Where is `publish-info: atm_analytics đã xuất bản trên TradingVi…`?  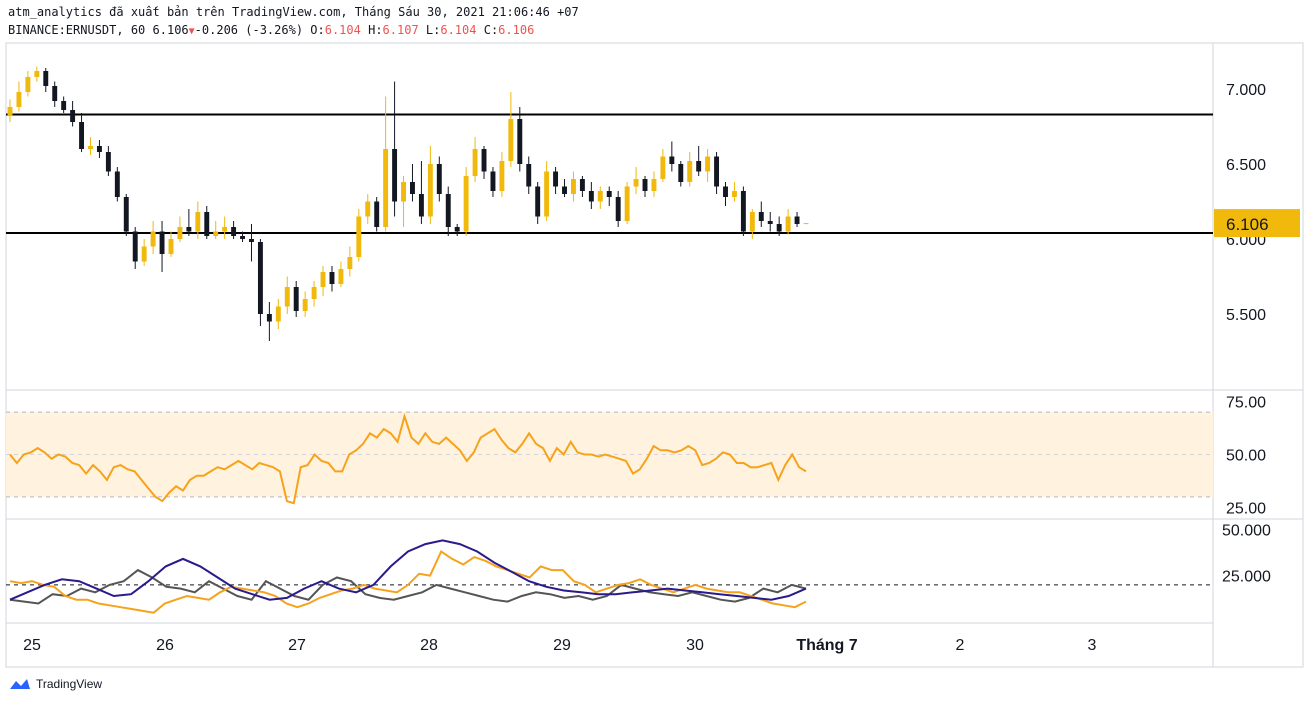
publish-info: atm_analytics đã xuất bản trên TradingVi… is located at coordinates (293, 12).